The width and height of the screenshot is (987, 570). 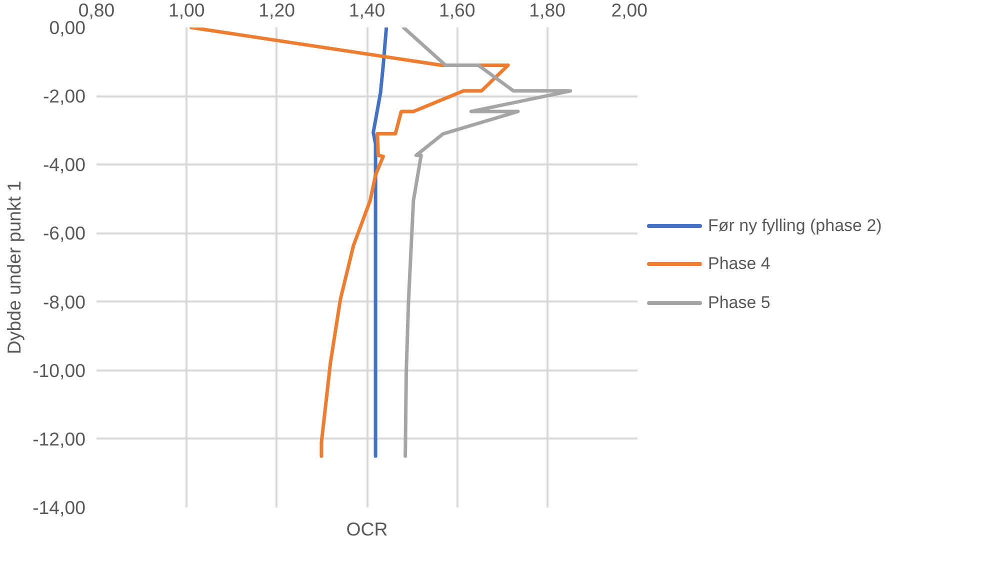 What do you see at coordinates (457, 10) in the screenshot?
I see `x-tick-label: 1,60` at bounding box center [457, 10].